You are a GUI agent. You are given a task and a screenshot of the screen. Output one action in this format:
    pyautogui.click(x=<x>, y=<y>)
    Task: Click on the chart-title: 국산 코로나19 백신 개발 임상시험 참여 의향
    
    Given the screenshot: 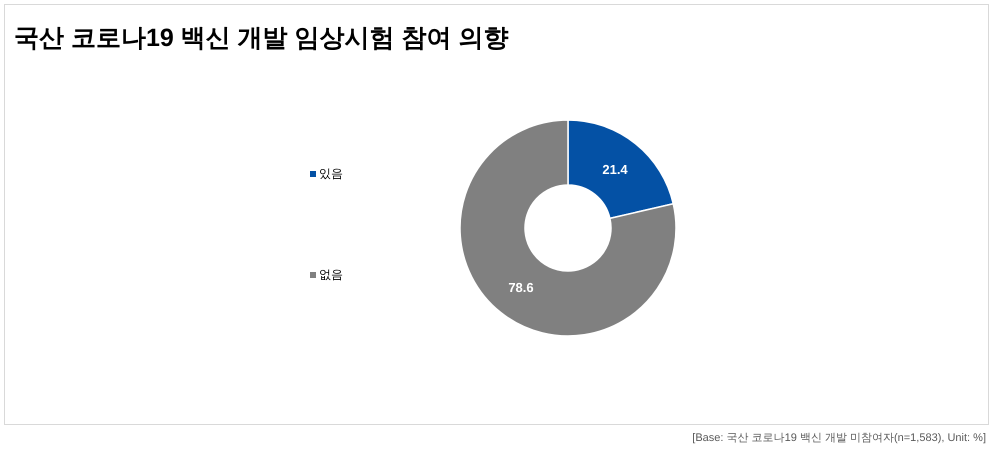 What is the action you would take?
    pyautogui.click(x=261, y=38)
    